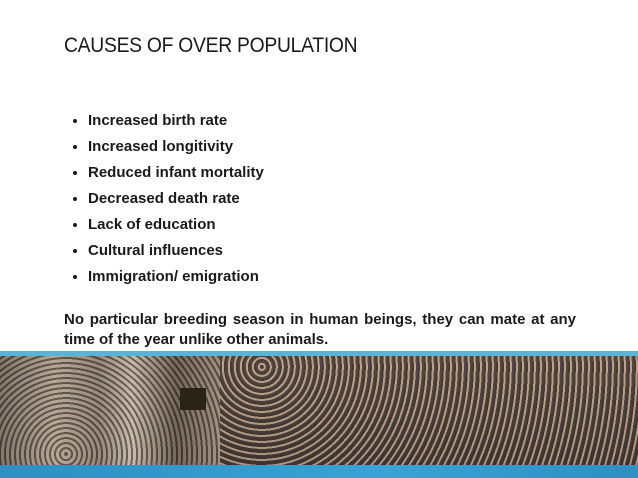 The image size is (638, 478). Describe the element at coordinates (328, 199) in the screenshot. I see `bullet: Decreased death rate` at that location.